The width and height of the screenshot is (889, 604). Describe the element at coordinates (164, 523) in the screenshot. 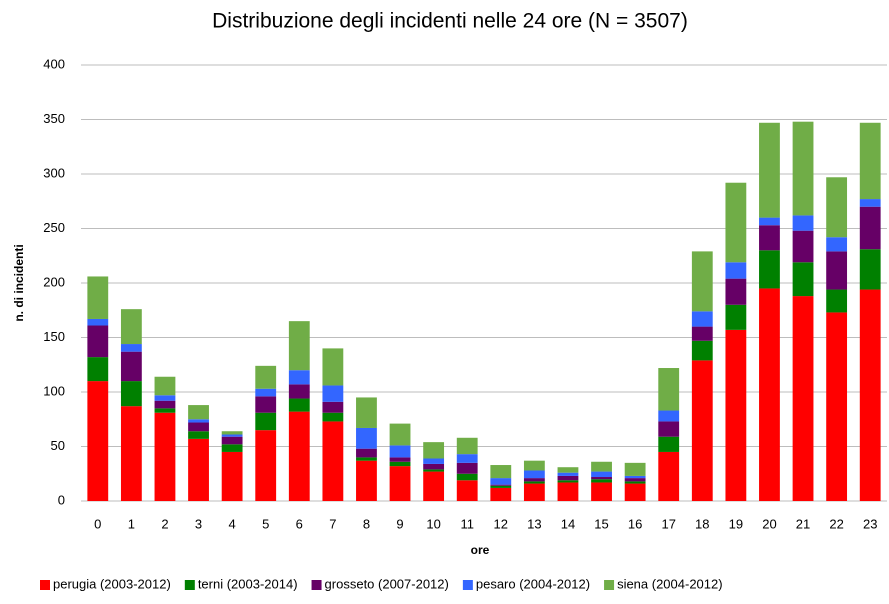

I see `x-tick-label: 2` at that location.